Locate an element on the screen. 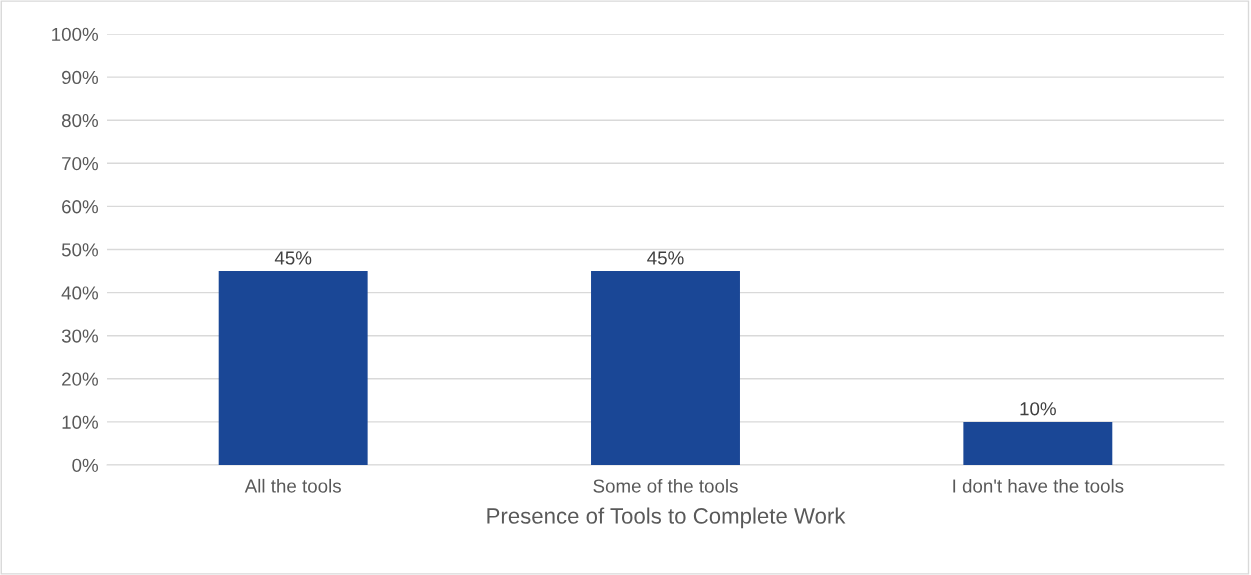 The width and height of the screenshot is (1251, 575). x-tick-label: Some of the tools is located at coordinates (665, 485).